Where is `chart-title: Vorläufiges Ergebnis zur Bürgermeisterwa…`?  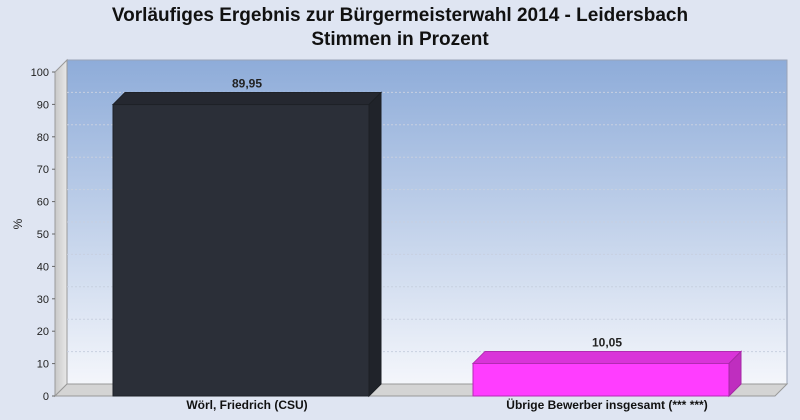
chart-title: Vorläufiges Ergebnis zur Bürgermeisterwa… is located at coordinates (400, 15).